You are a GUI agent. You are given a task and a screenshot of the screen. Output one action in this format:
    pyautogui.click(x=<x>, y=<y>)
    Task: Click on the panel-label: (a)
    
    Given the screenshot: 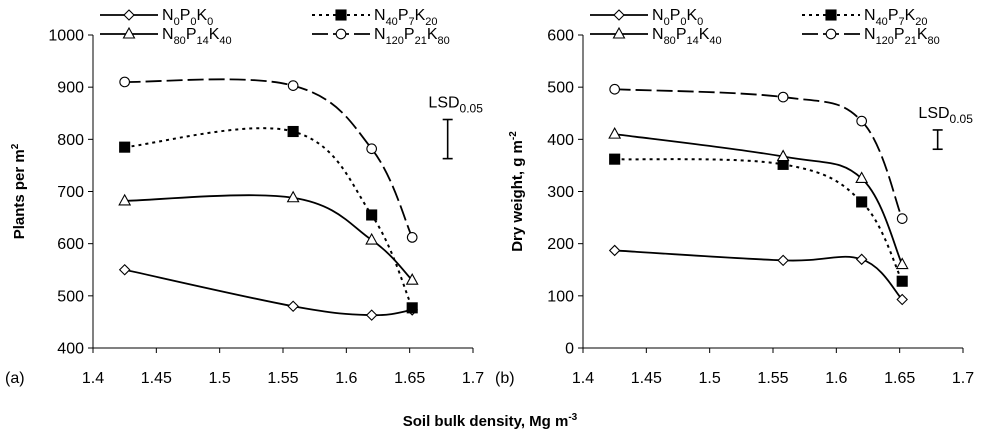 What is the action you would take?
    pyautogui.click(x=15, y=378)
    